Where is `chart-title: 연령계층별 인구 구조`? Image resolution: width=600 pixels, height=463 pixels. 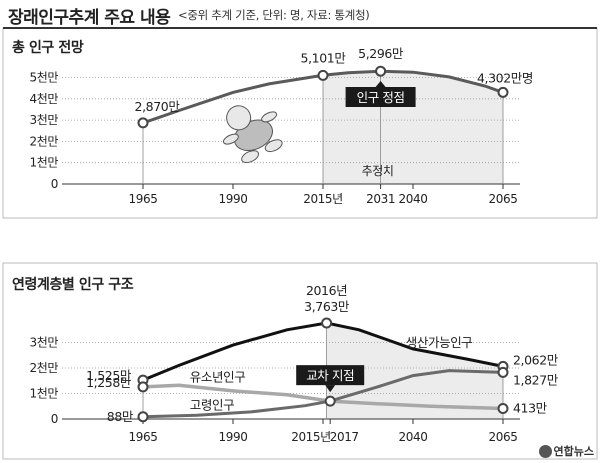 chart-title: 연령계층별 인구 구조 is located at coordinates (73, 284).